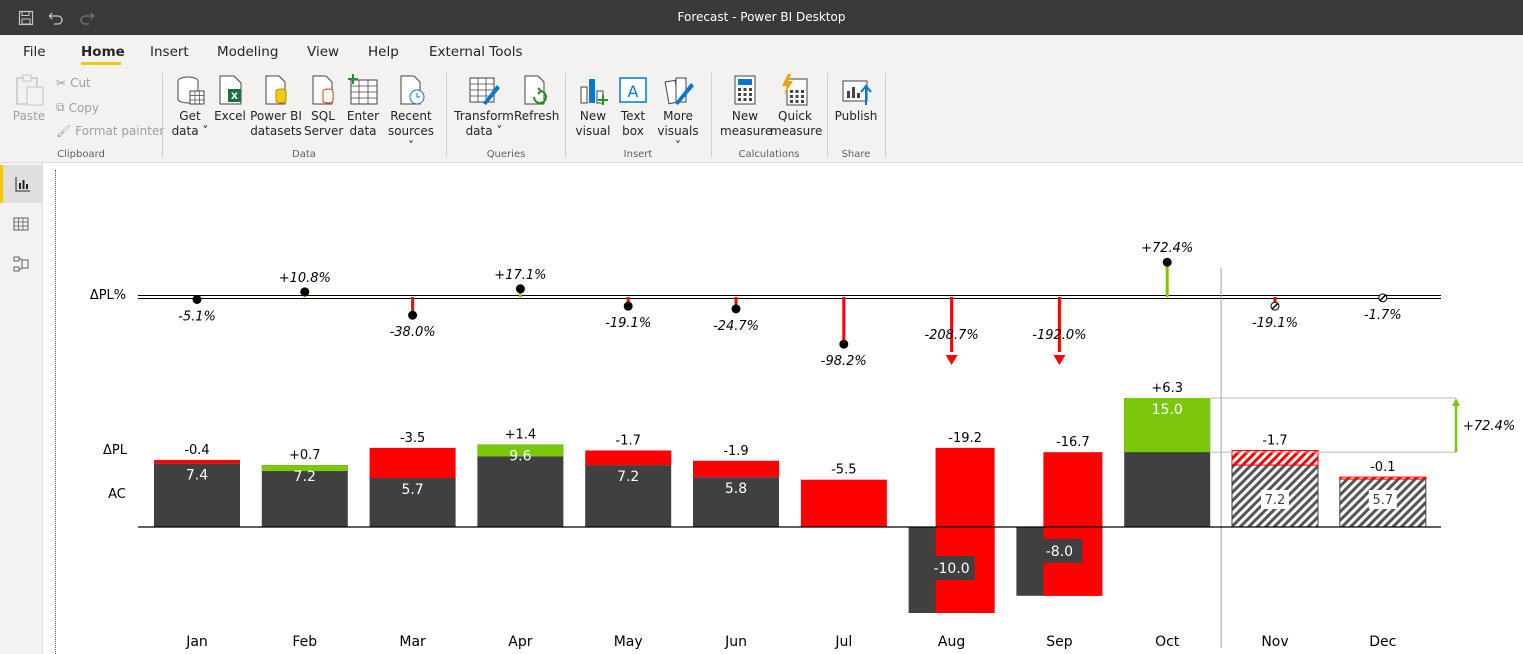  I want to click on refresh-button: Refresh, so click(537, 98).